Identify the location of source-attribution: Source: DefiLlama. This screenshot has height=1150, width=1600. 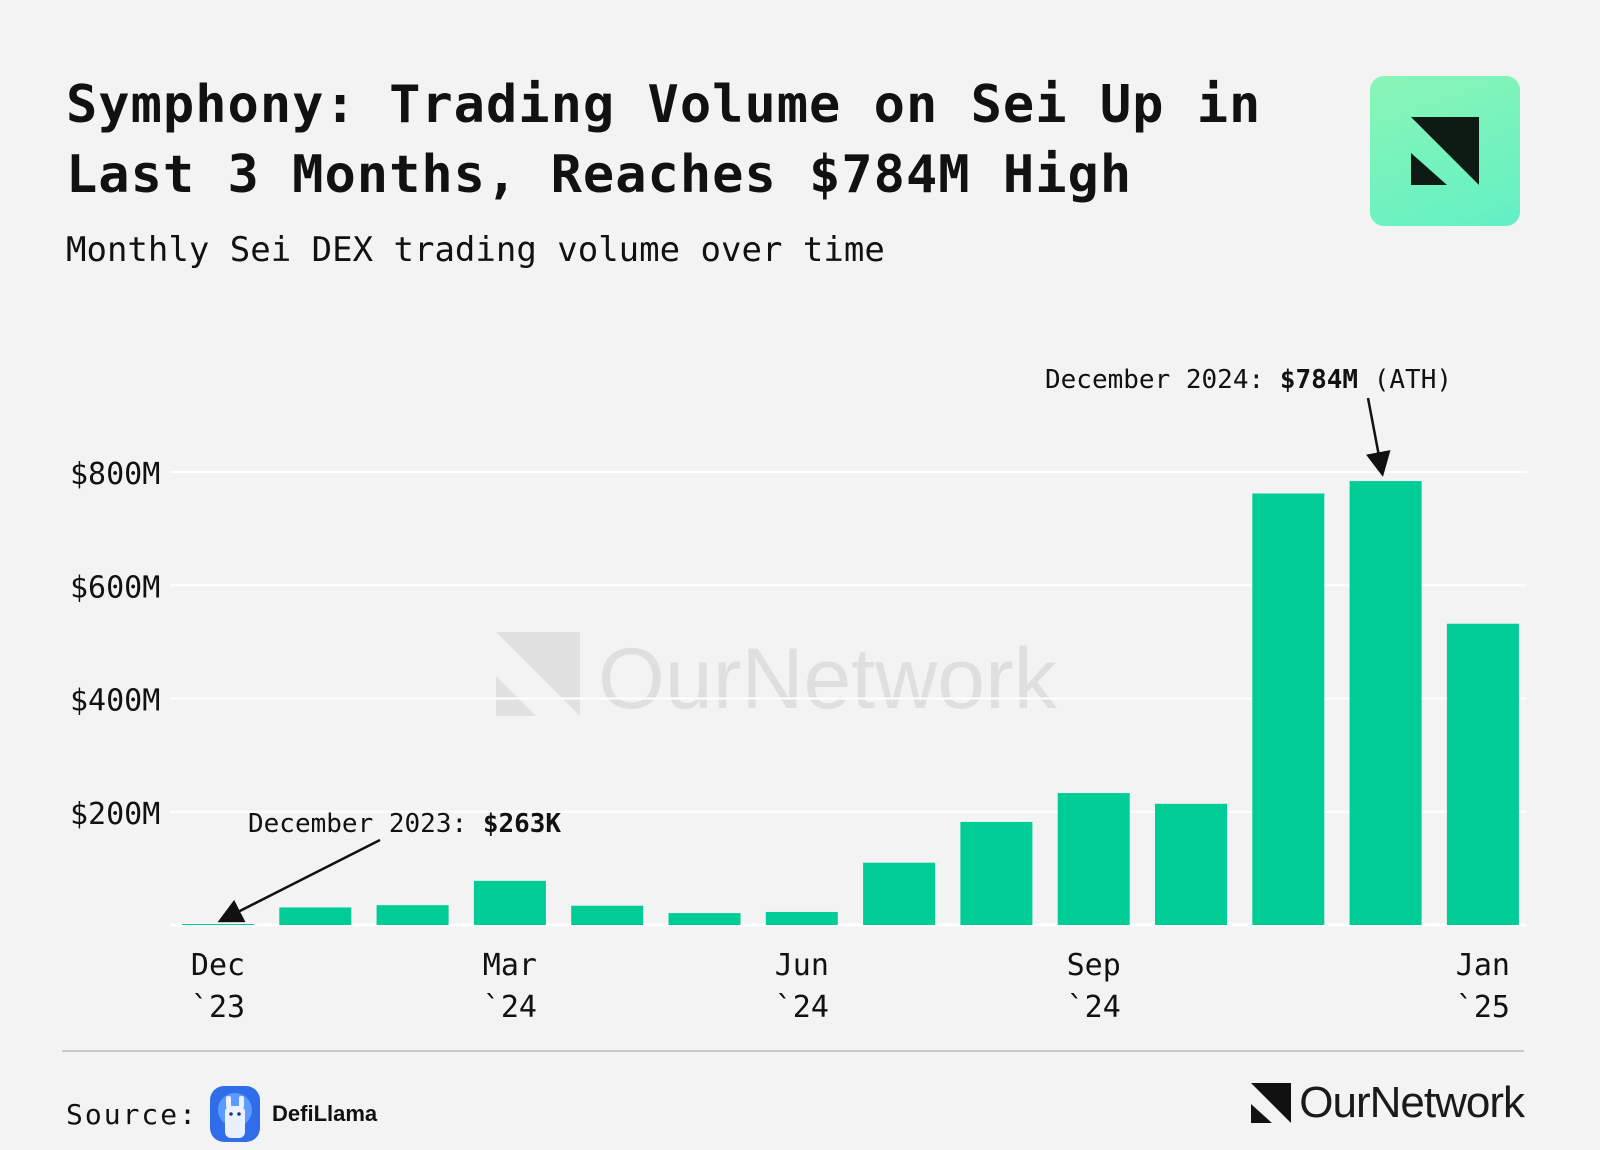
(221, 1114).